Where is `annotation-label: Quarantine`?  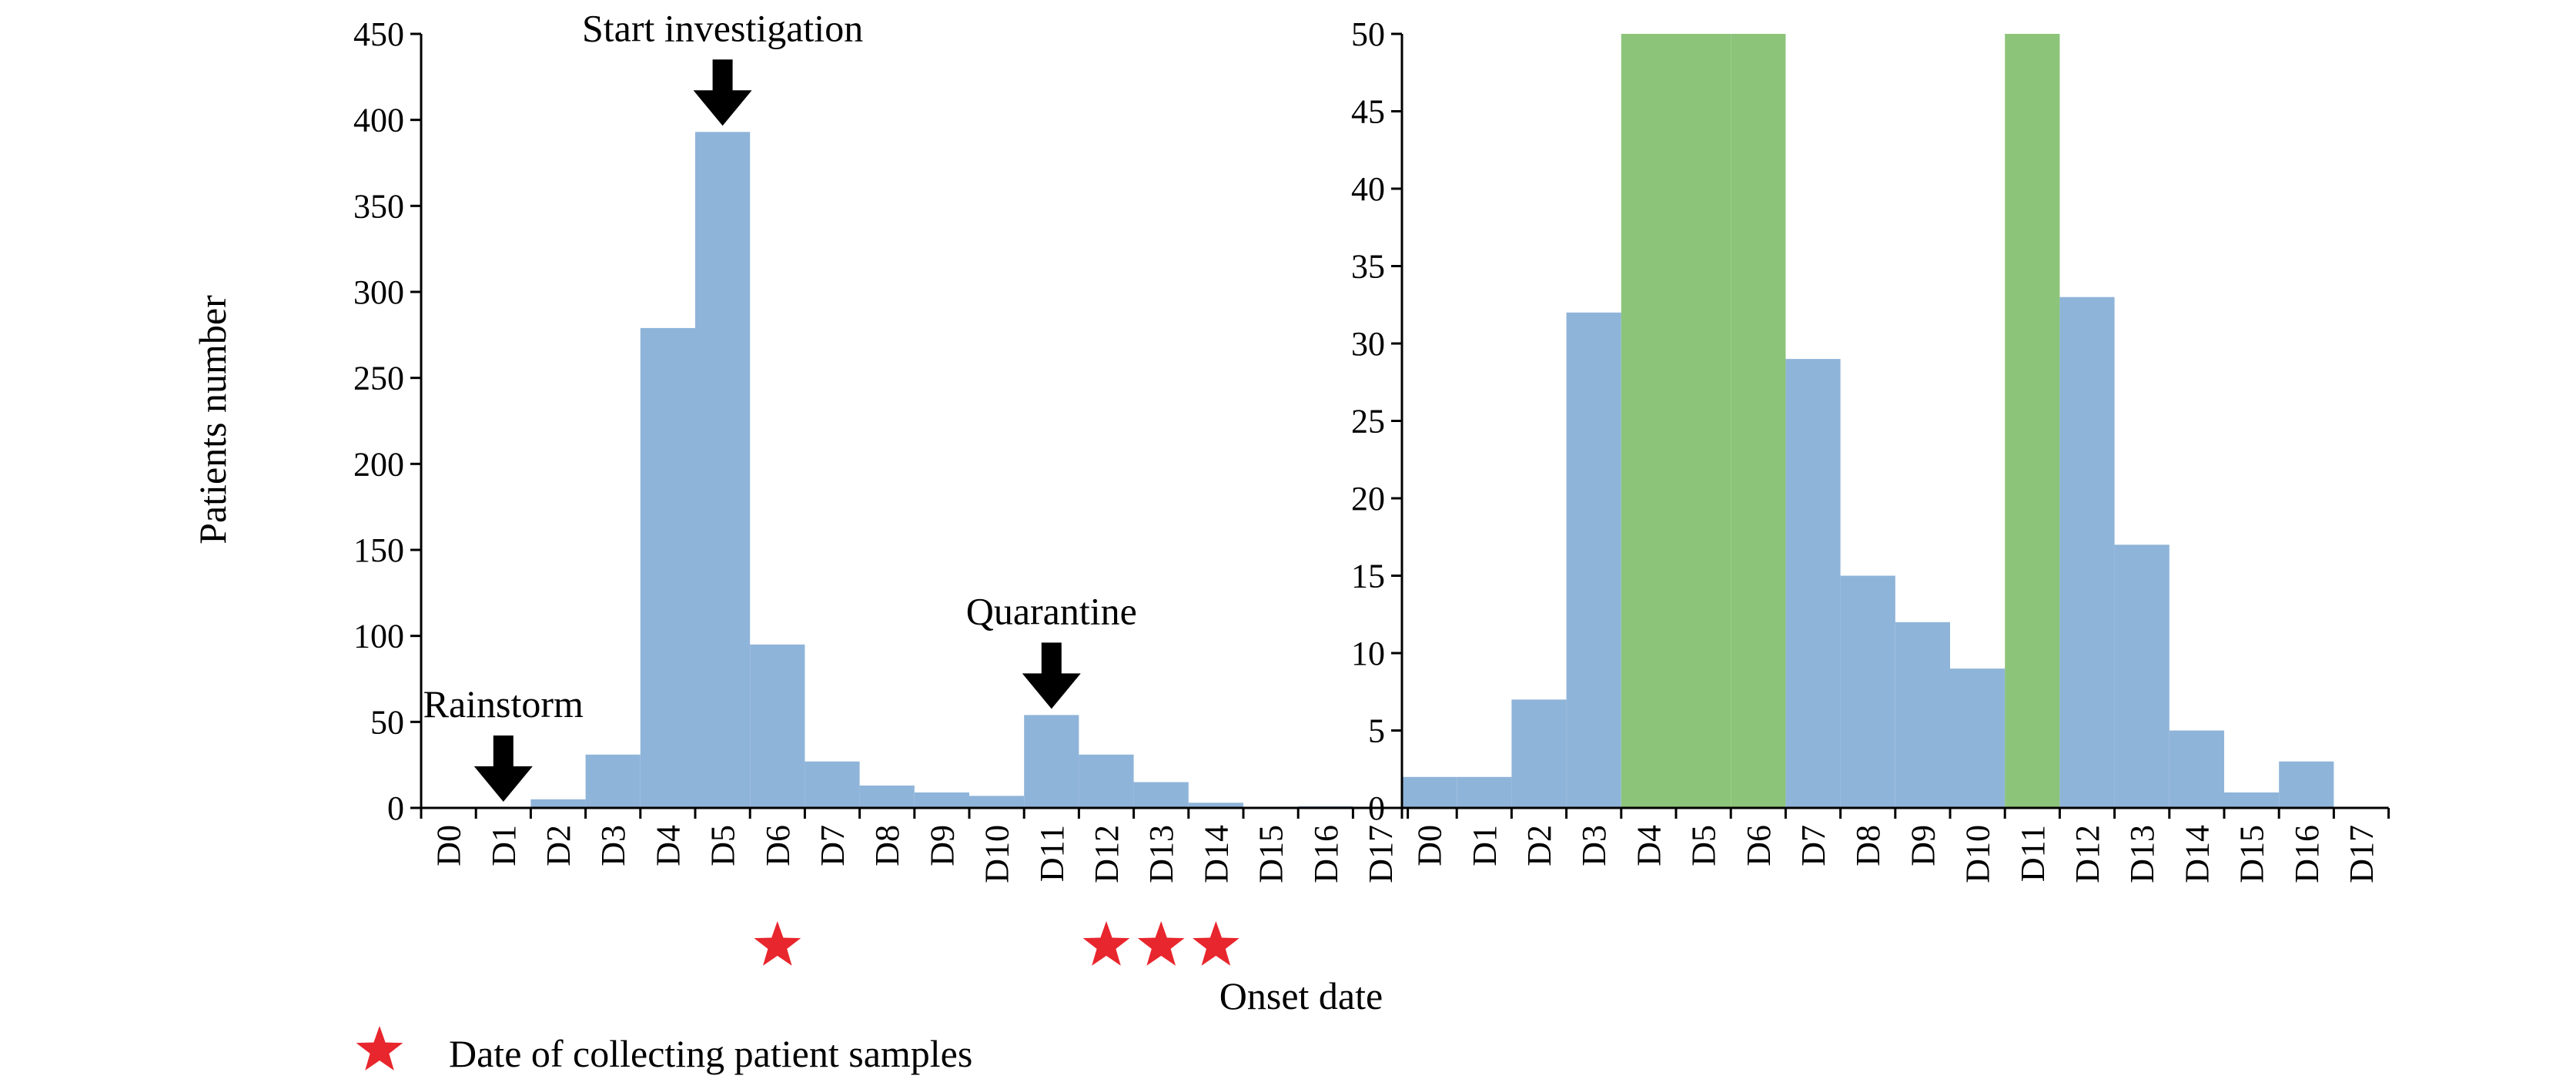 annotation-label: Quarantine is located at coordinates (1052, 610).